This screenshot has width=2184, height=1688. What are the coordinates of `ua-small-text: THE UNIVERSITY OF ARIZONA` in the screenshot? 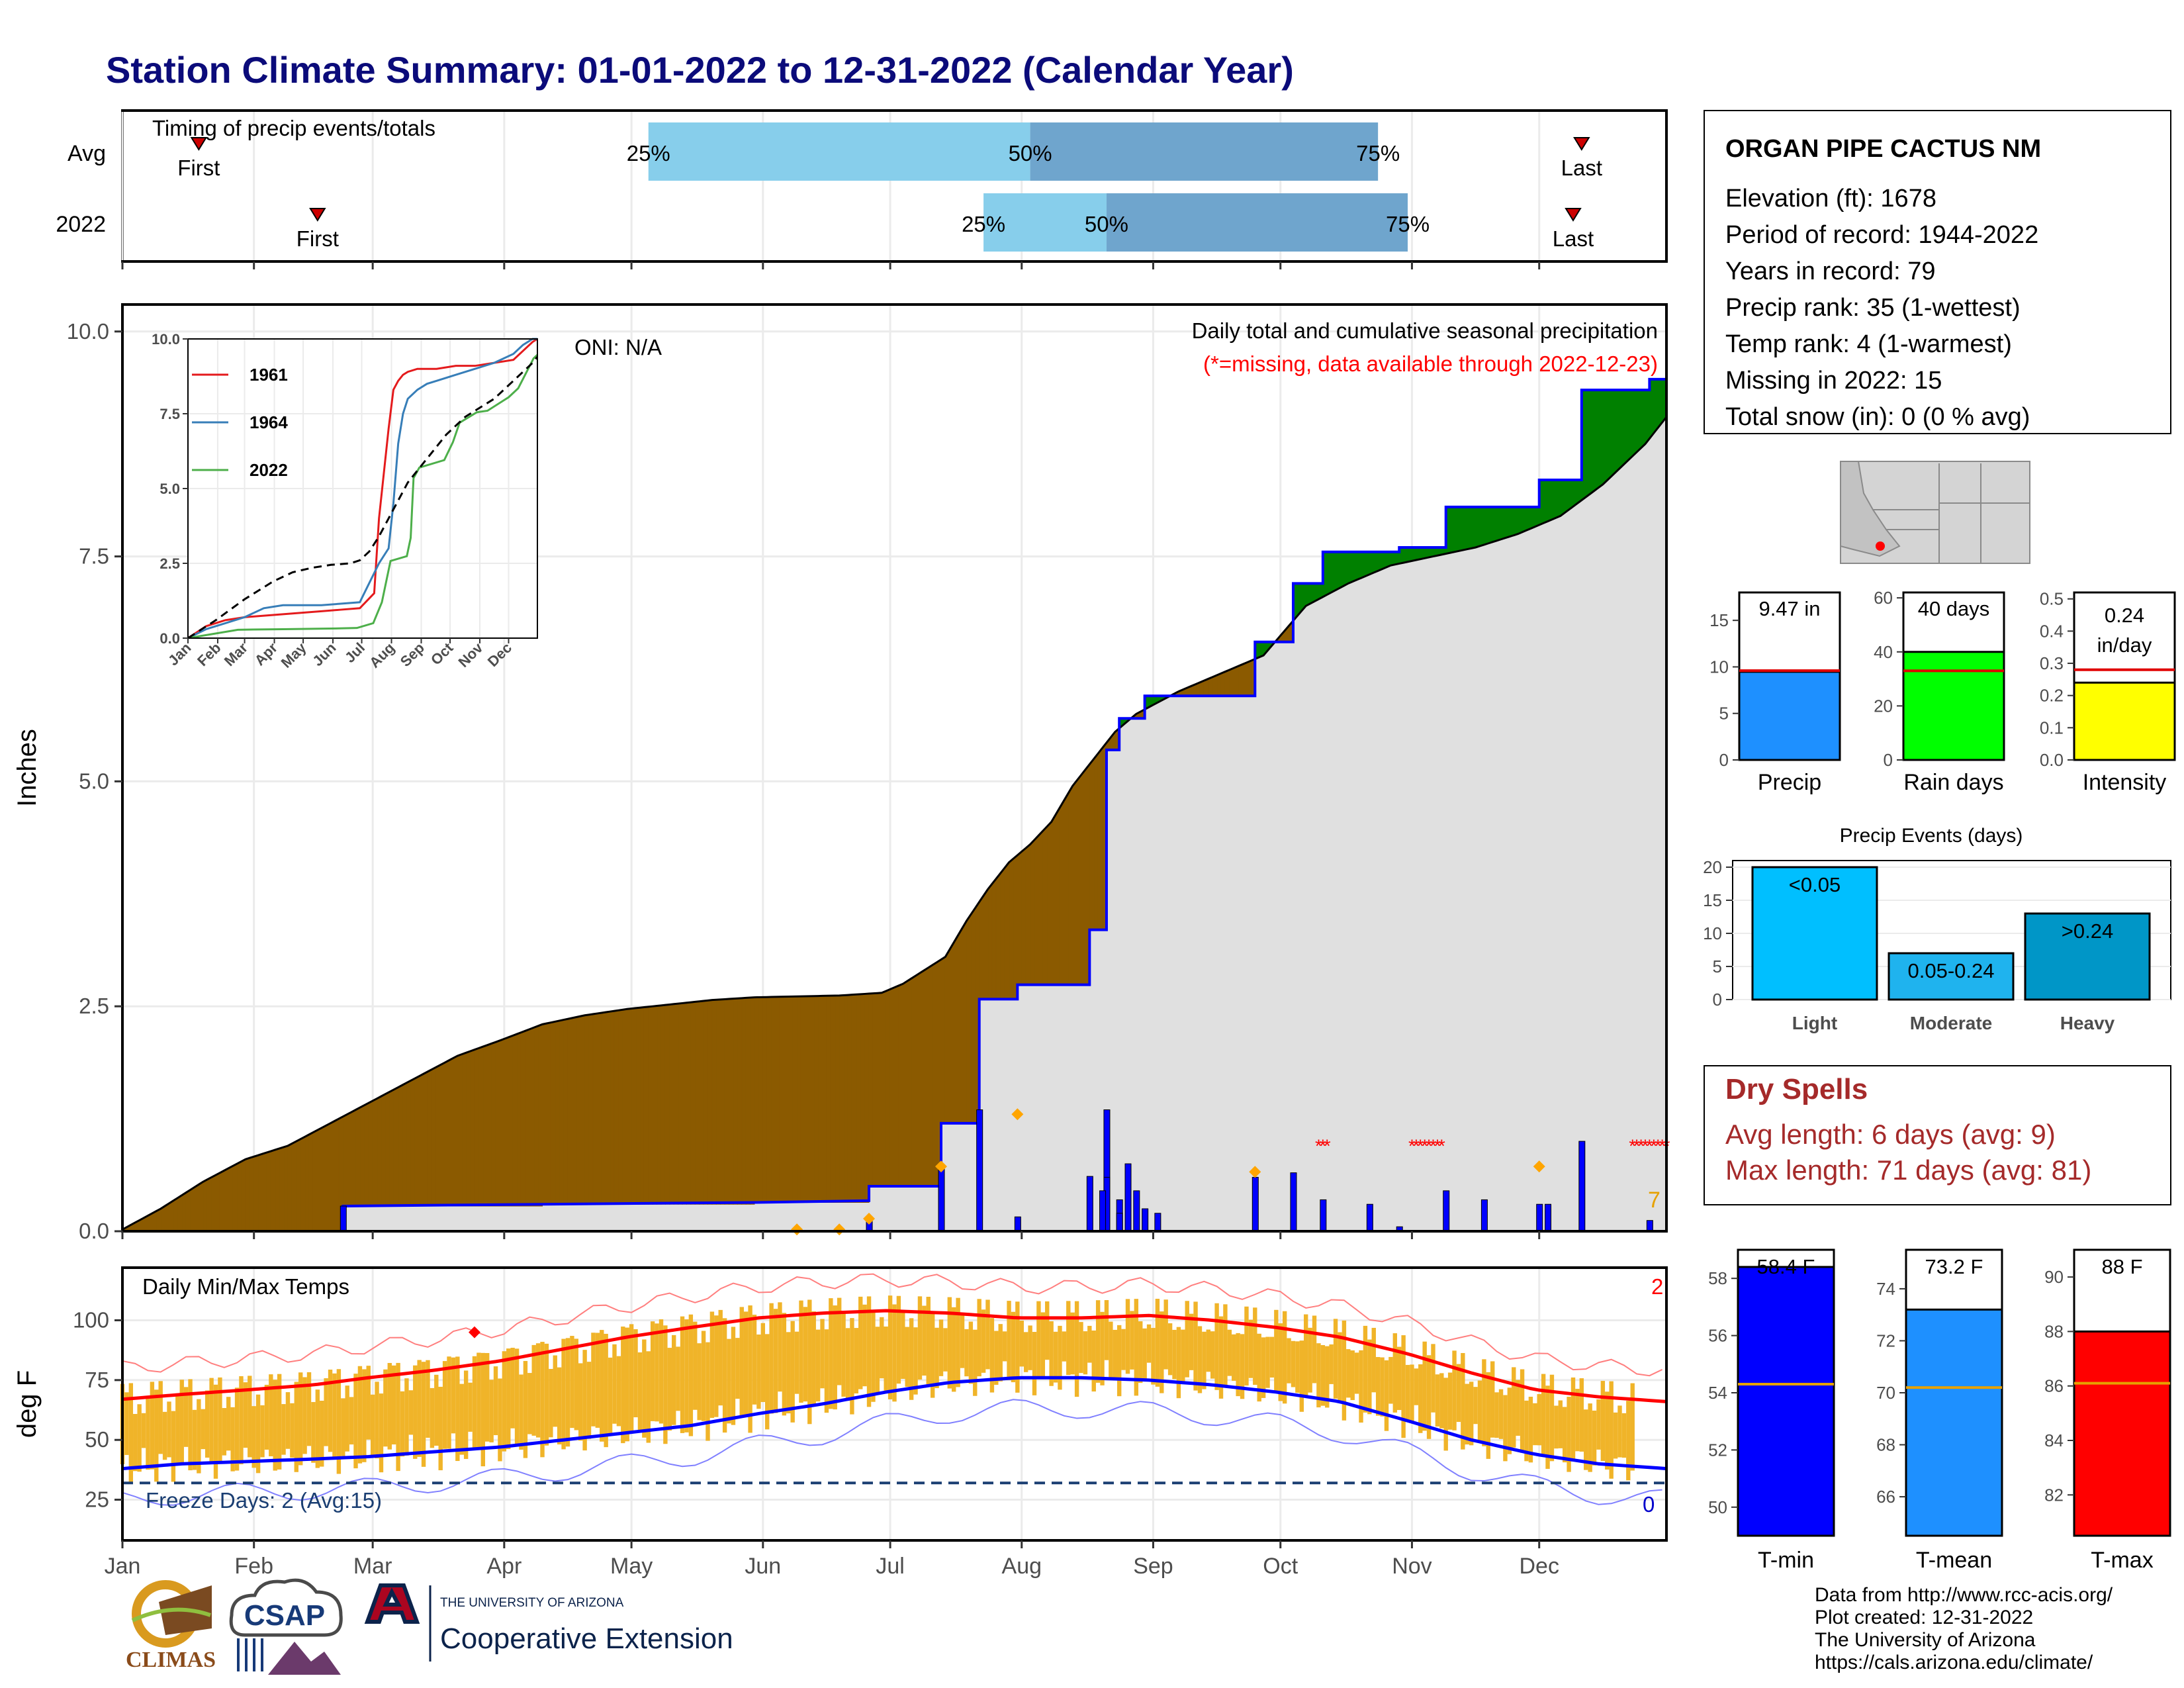 It's located at (532, 1603).